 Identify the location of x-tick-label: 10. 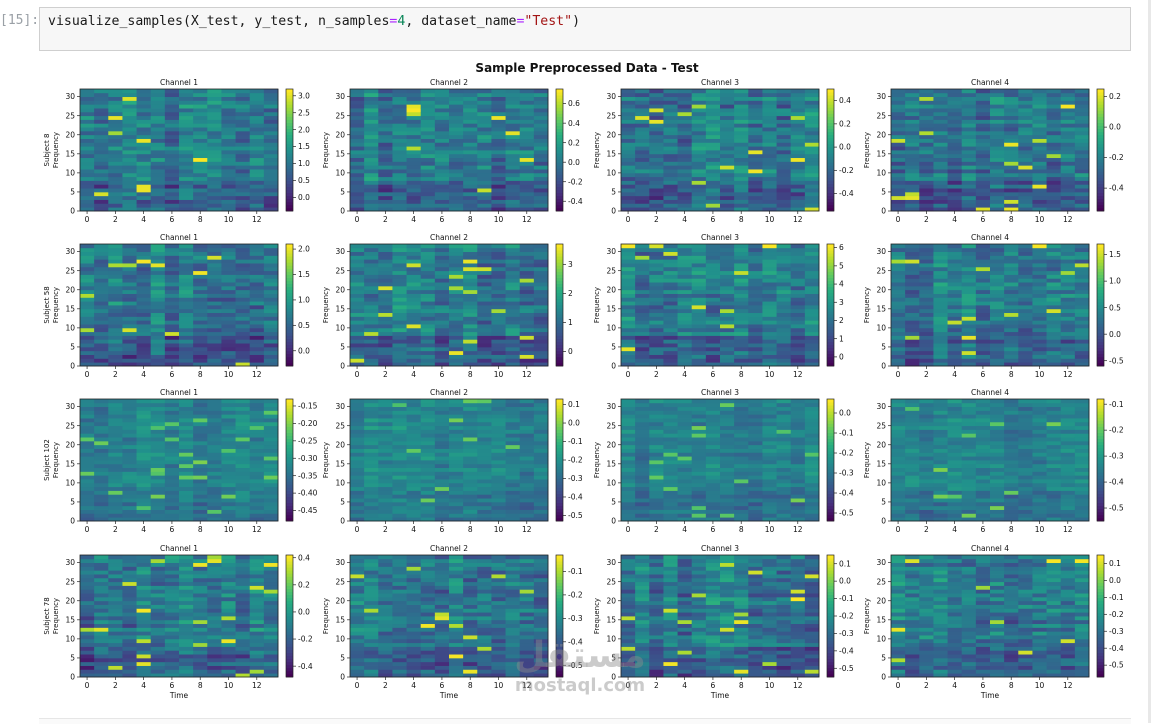
(770, 219).